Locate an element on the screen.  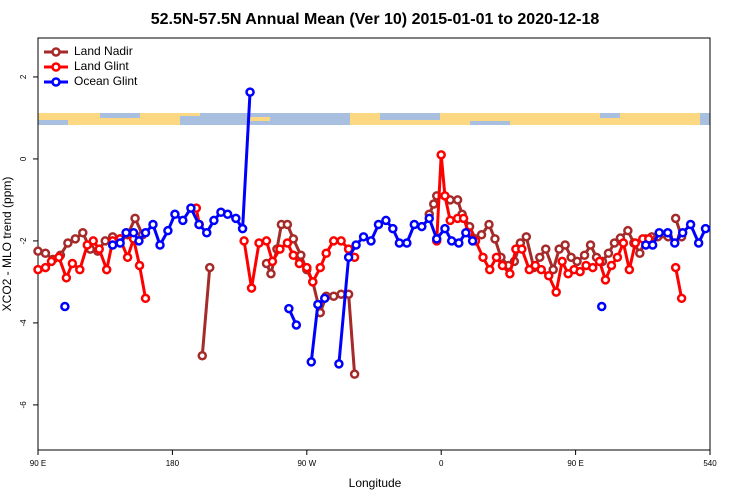
y-tick-label: -2 is located at coordinates (23, 241).